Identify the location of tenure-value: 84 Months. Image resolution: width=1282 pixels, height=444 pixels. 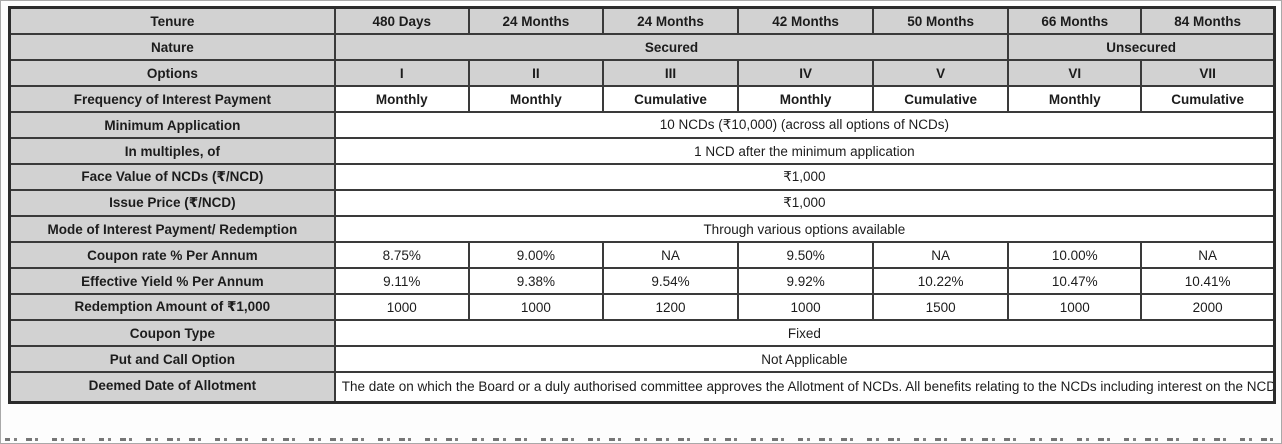
(1208, 20).